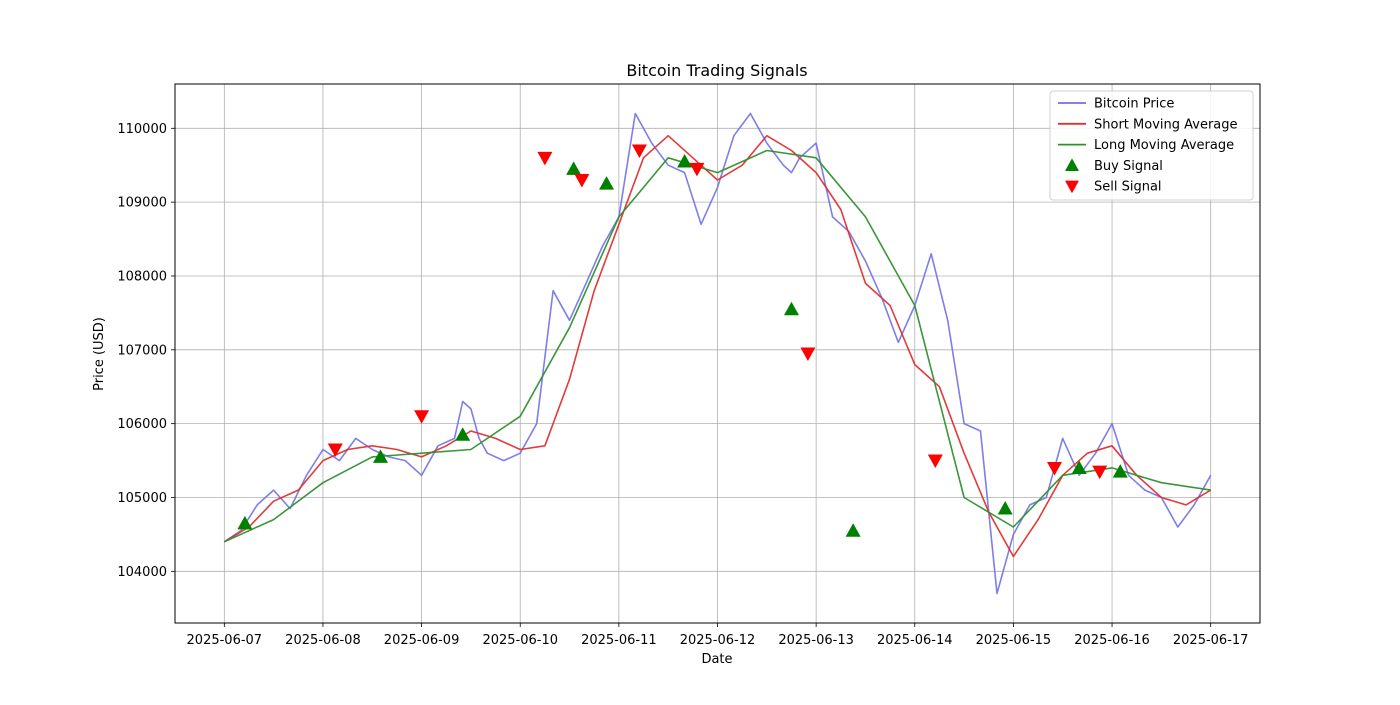  What do you see at coordinates (1134, 104) in the screenshot?
I see `legend-entry-bitcoin-price-label: Bitcoin Price` at bounding box center [1134, 104].